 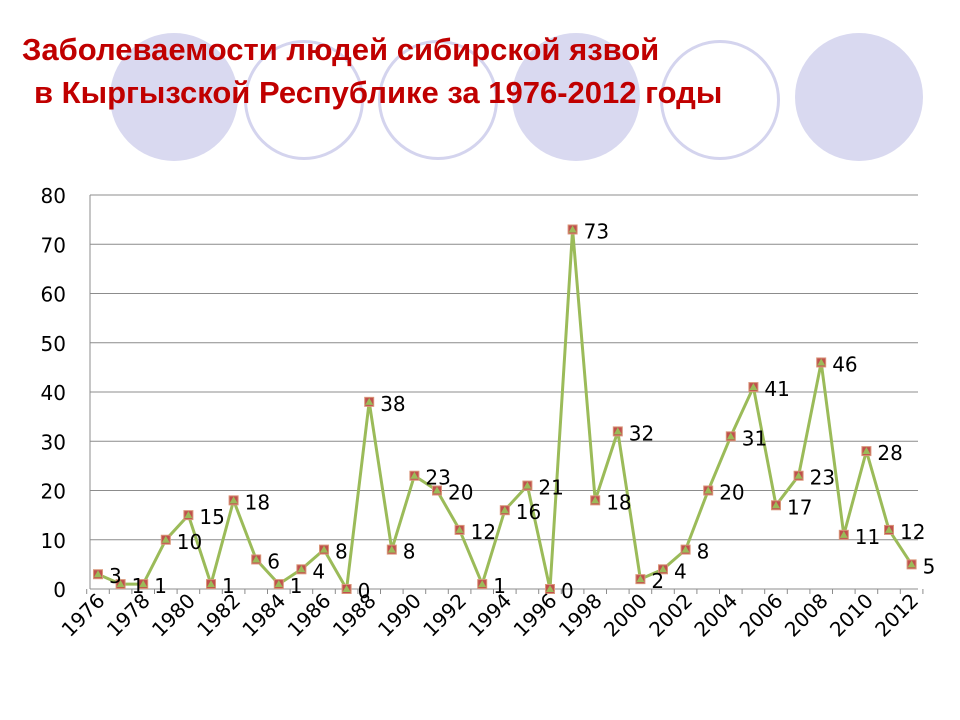 I want to click on marker-triangle-1977, so click(x=120, y=584).